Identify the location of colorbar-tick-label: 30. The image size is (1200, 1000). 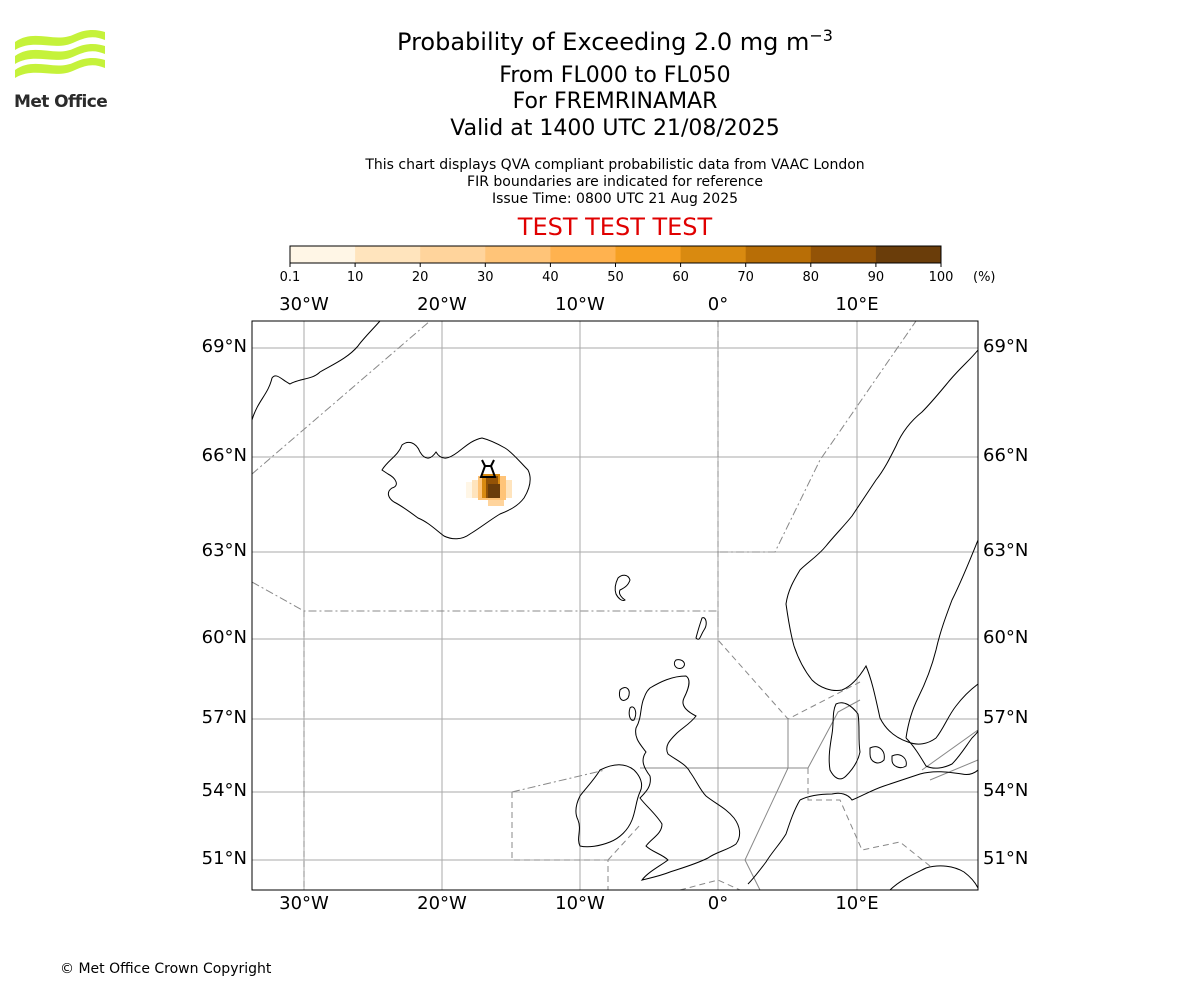
(485, 277).